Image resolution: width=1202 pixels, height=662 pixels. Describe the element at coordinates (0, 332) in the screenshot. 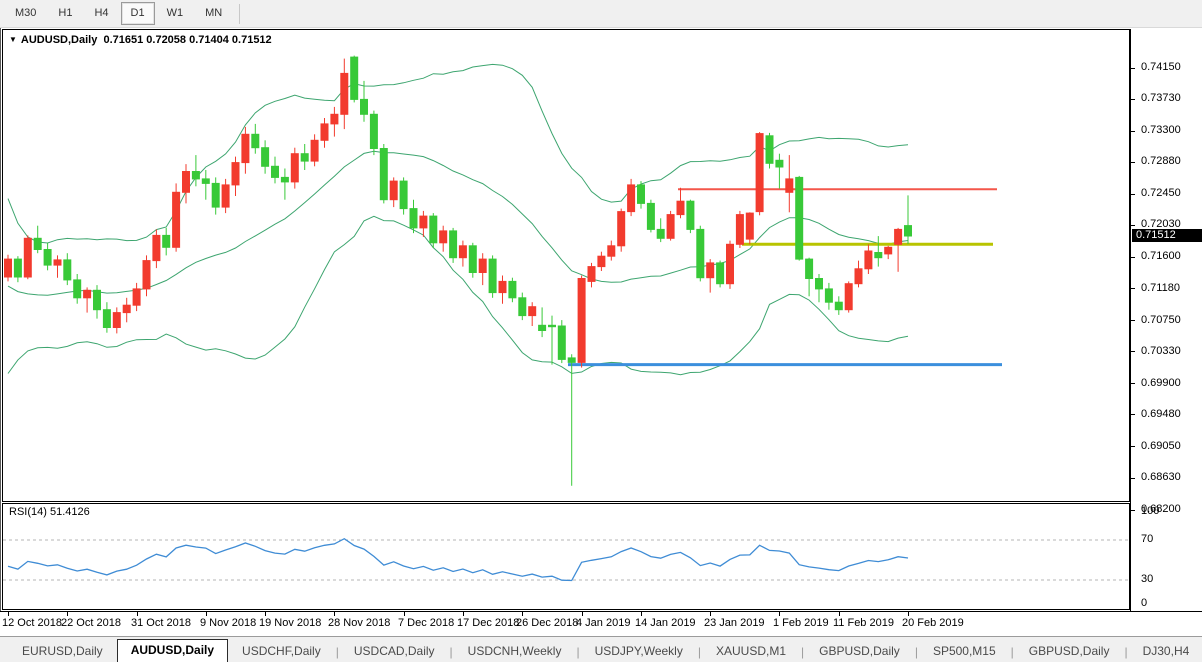

I see `window-left-border` at that location.